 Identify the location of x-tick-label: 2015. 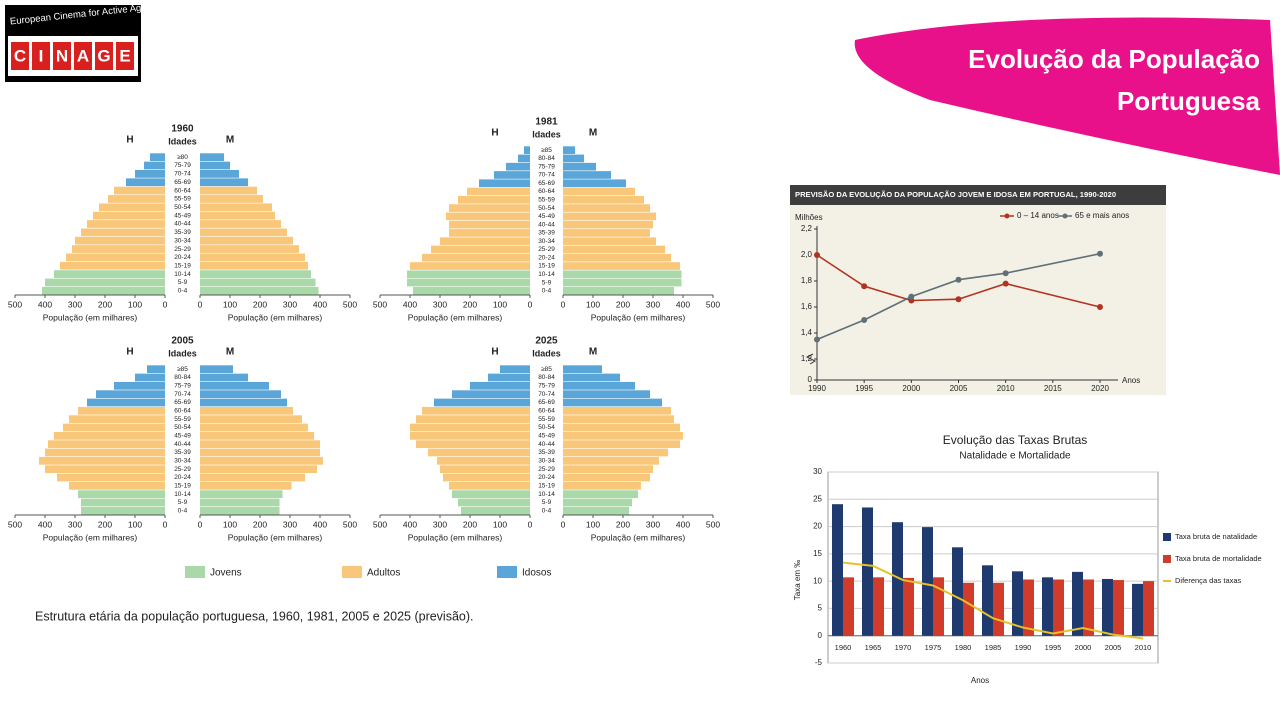
(1053, 388).